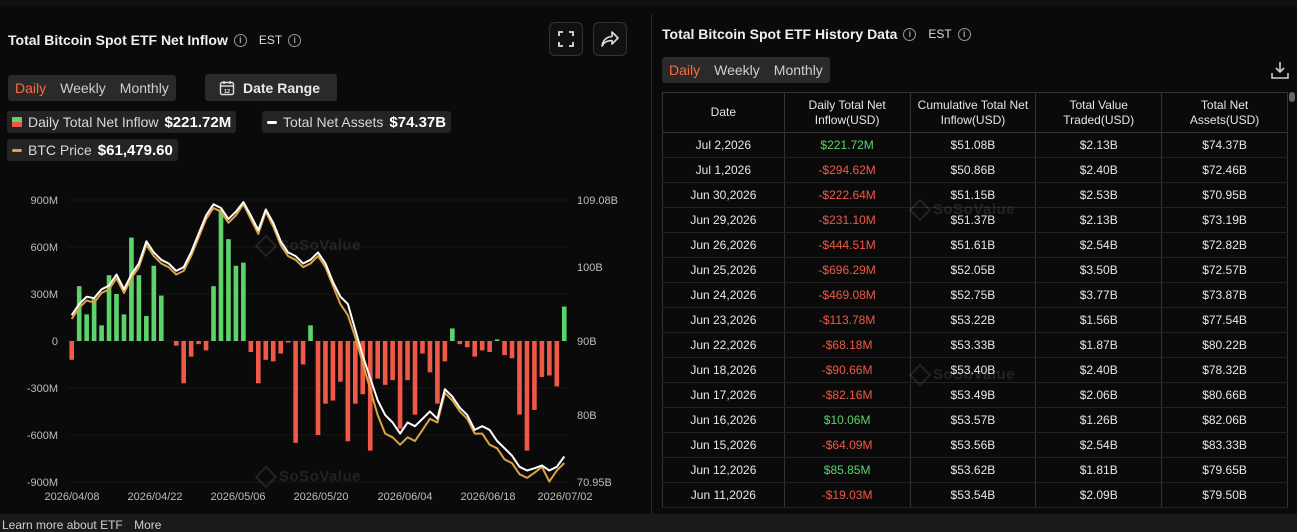  Describe the element at coordinates (975, 370) in the screenshot. I see `table-row: Jun 18,2026 -$90.66M $53.40B $2.40B $78.32B` at that location.